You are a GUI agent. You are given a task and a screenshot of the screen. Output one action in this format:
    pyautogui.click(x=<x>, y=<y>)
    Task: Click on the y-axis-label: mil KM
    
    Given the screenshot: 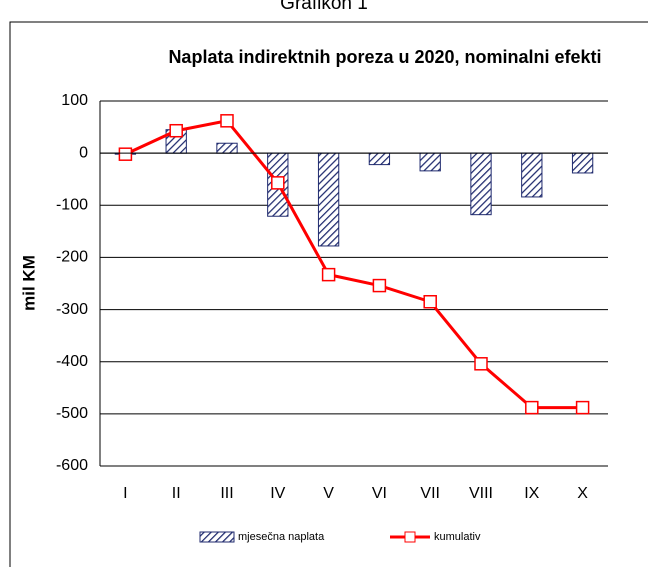 What is the action you would take?
    pyautogui.click(x=28, y=283)
    